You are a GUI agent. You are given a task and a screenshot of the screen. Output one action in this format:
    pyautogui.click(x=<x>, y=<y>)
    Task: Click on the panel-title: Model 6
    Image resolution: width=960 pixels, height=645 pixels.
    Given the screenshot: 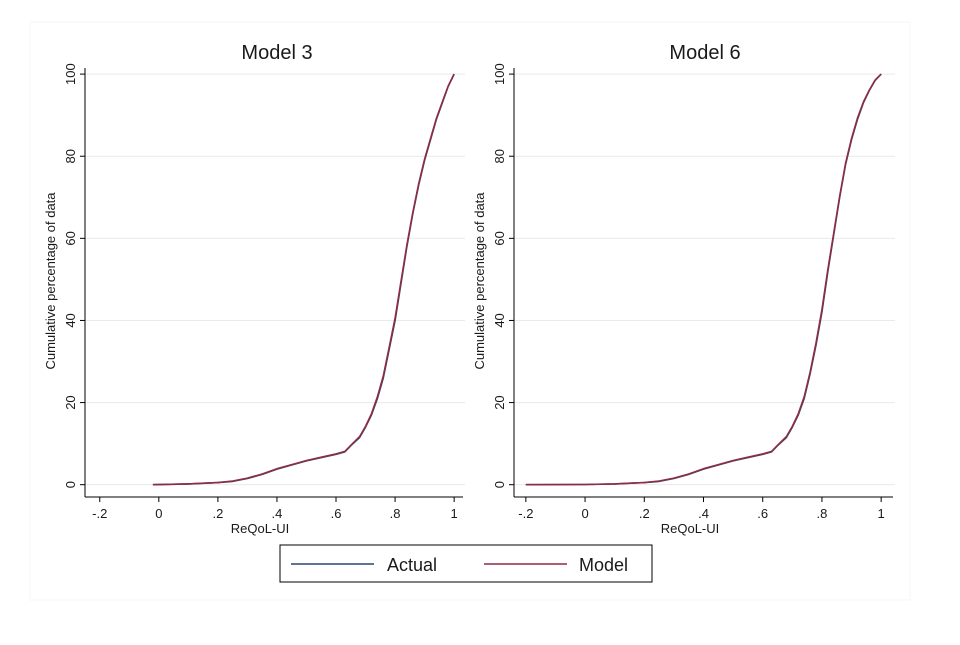 What is the action you would take?
    pyautogui.click(x=704, y=53)
    